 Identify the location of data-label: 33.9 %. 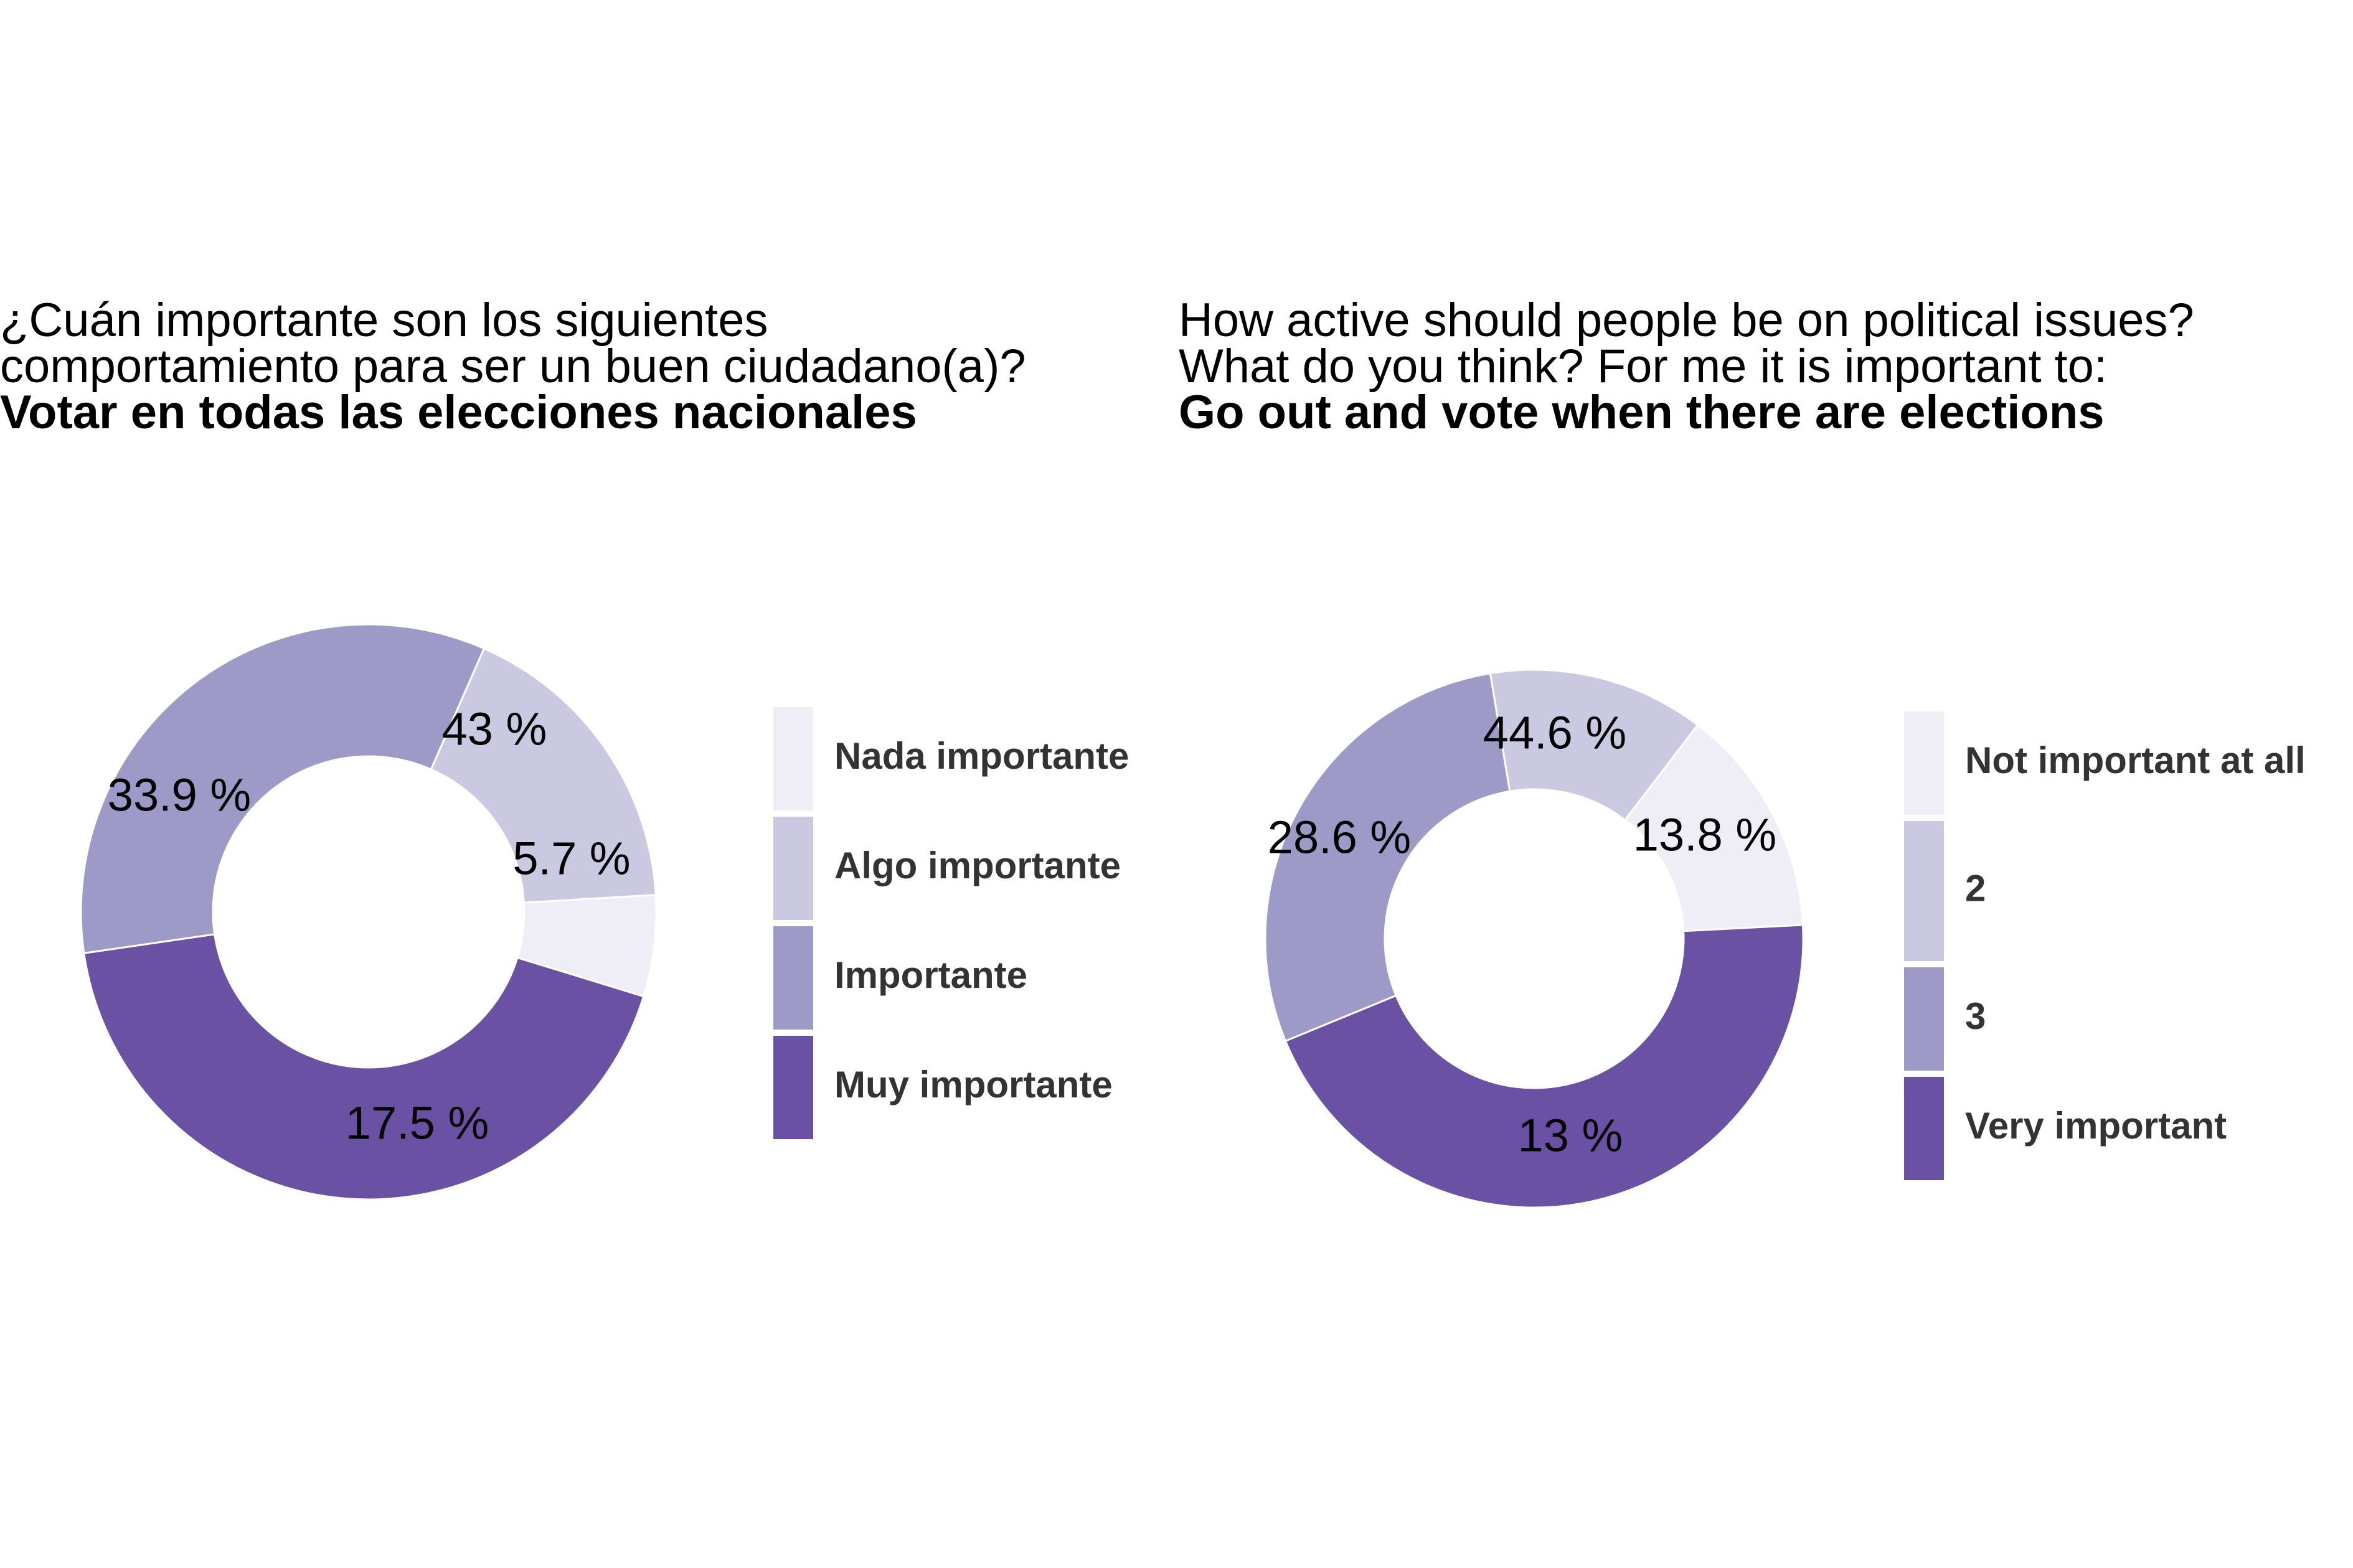
(179, 795).